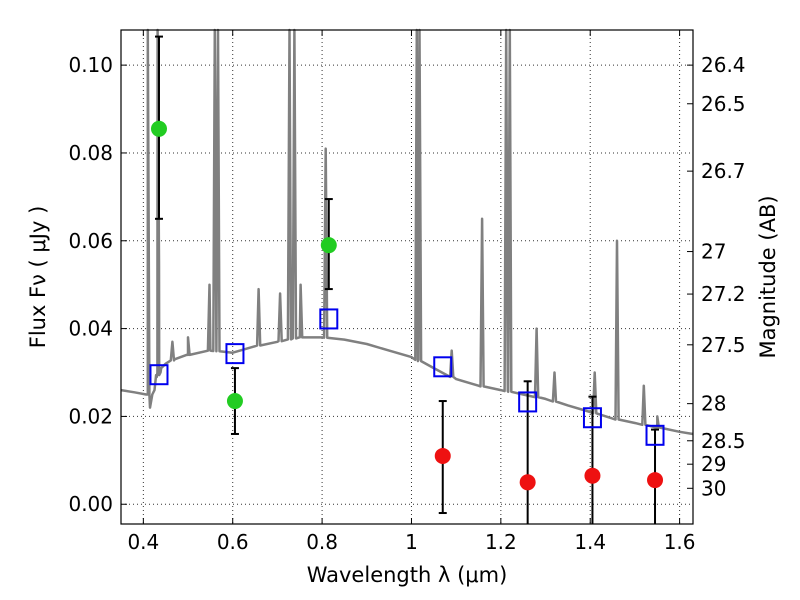 The image size is (800, 600). I want to click on x-tick-label: 1.4, so click(590, 542).